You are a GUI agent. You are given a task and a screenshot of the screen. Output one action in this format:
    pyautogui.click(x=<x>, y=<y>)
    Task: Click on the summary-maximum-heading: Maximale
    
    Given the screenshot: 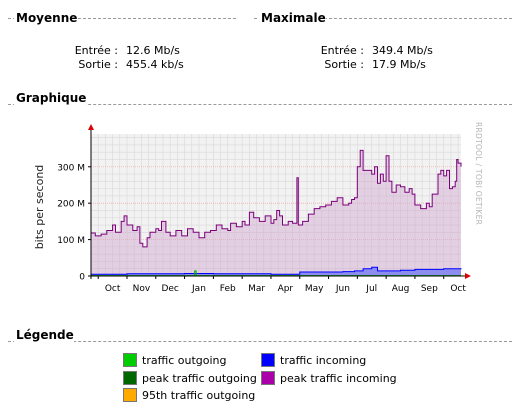 What is the action you would take?
    pyautogui.click(x=292, y=18)
    